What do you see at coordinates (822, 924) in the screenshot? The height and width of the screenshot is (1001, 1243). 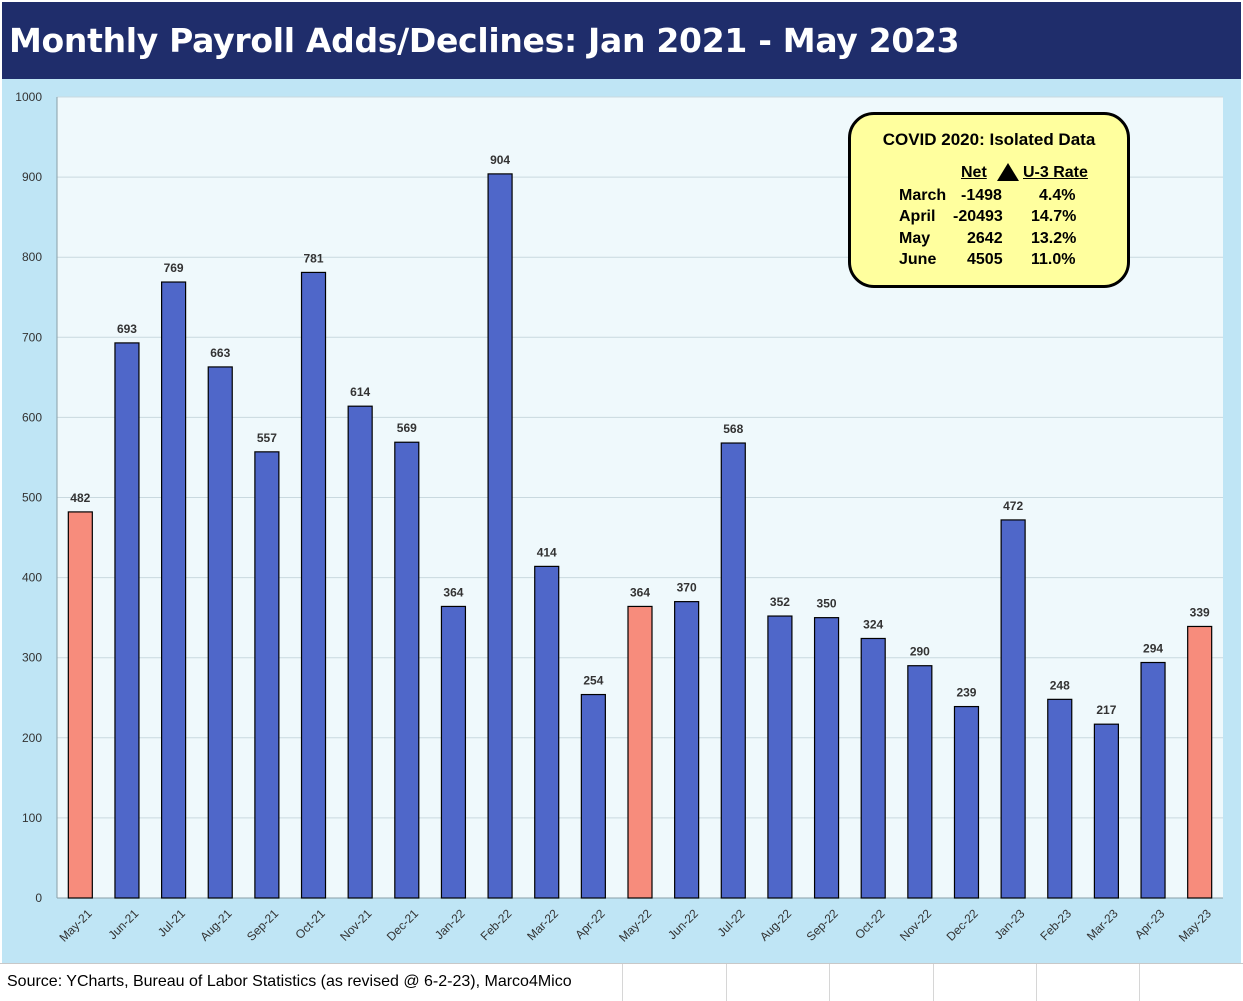 I see `x-tick-label: Sep-22` at bounding box center [822, 924].